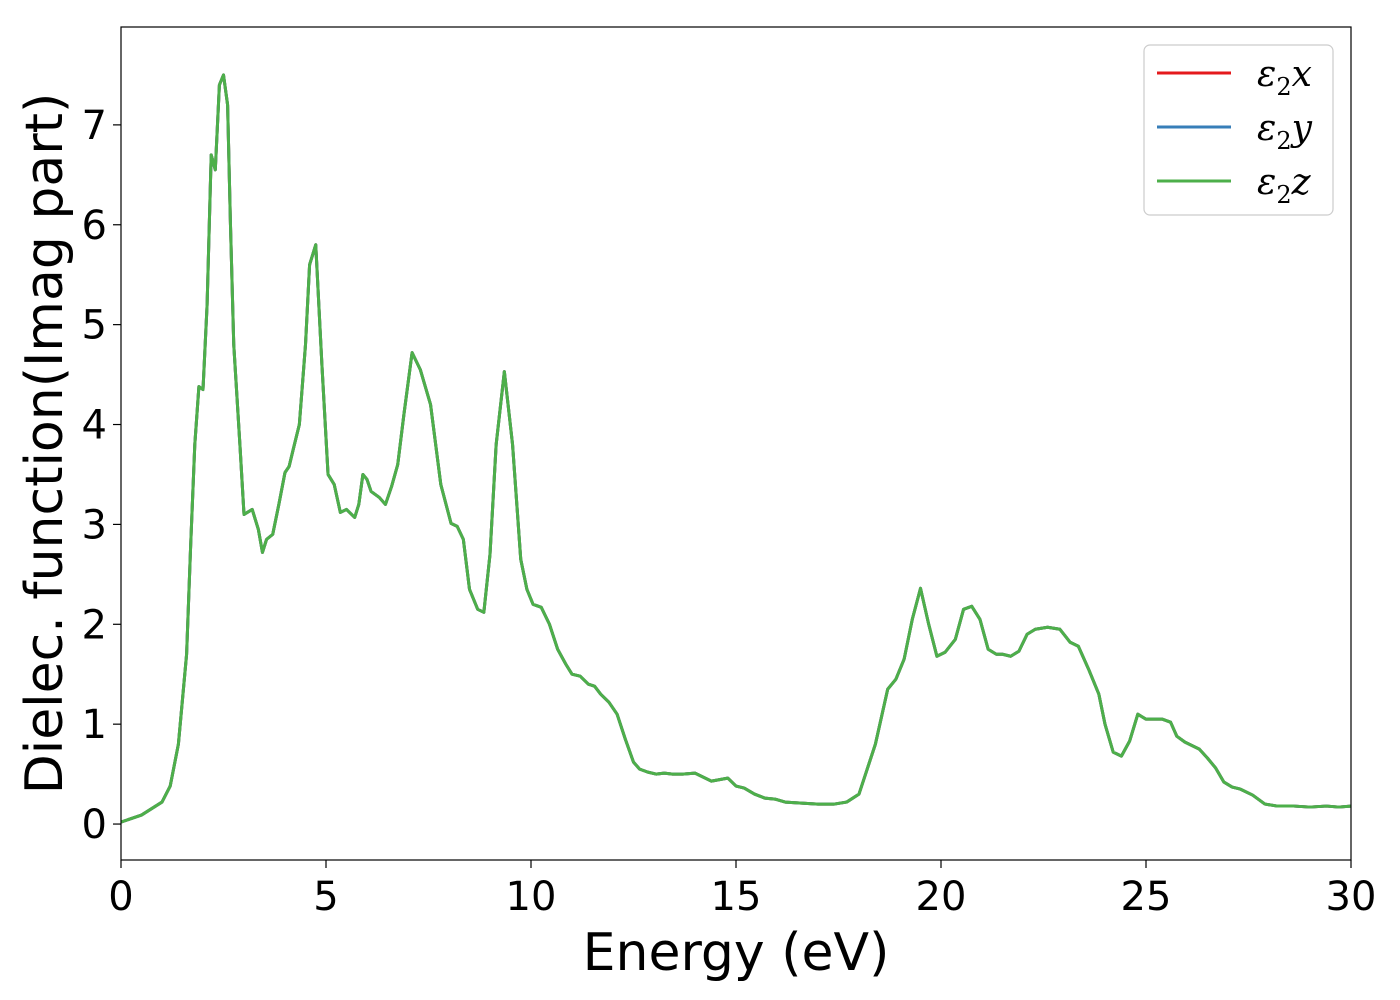  Describe the element at coordinates (94, 825) in the screenshot. I see `y-tick-label: 0` at that location.